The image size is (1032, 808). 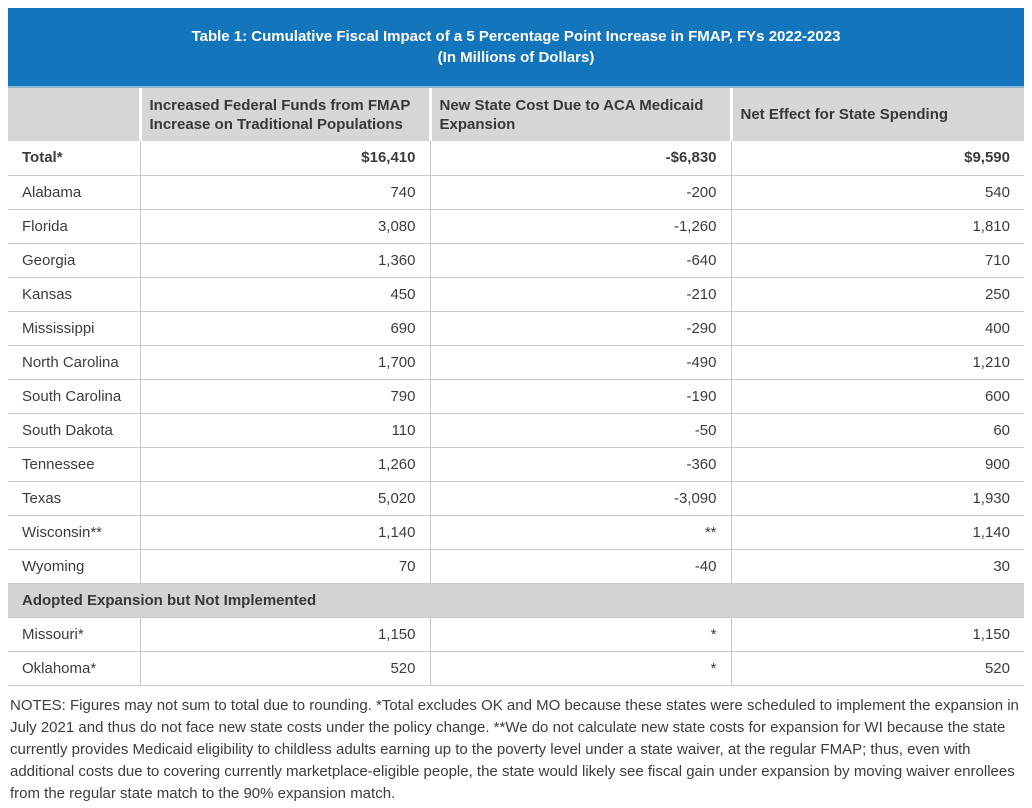 I want to click on state-name-cell: Missouri*, so click(x=74, y=634).